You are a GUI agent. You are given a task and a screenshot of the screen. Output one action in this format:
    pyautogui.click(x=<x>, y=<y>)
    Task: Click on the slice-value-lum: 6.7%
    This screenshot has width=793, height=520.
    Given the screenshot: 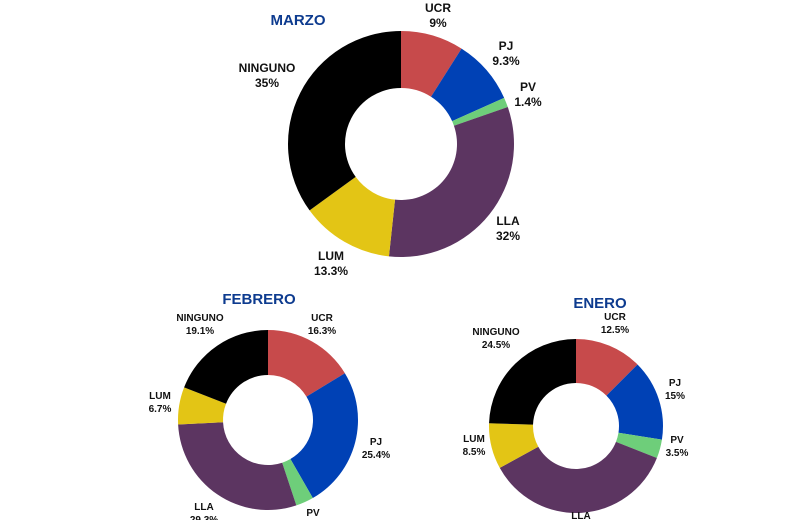 What is the action you would take?
    pyautogui.click(x=160, y=409)
    